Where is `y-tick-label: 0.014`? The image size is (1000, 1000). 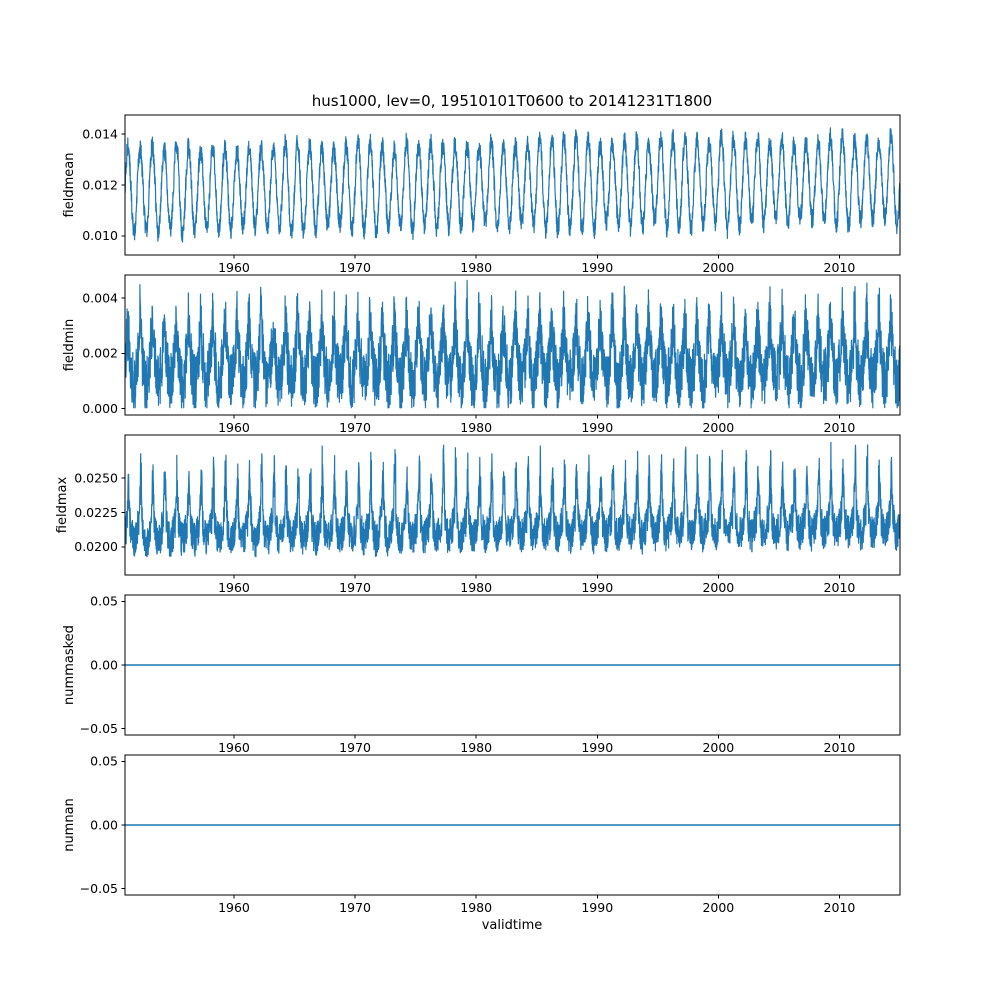
y-tick-label: 0.014 is located at coordinates (100, 133).